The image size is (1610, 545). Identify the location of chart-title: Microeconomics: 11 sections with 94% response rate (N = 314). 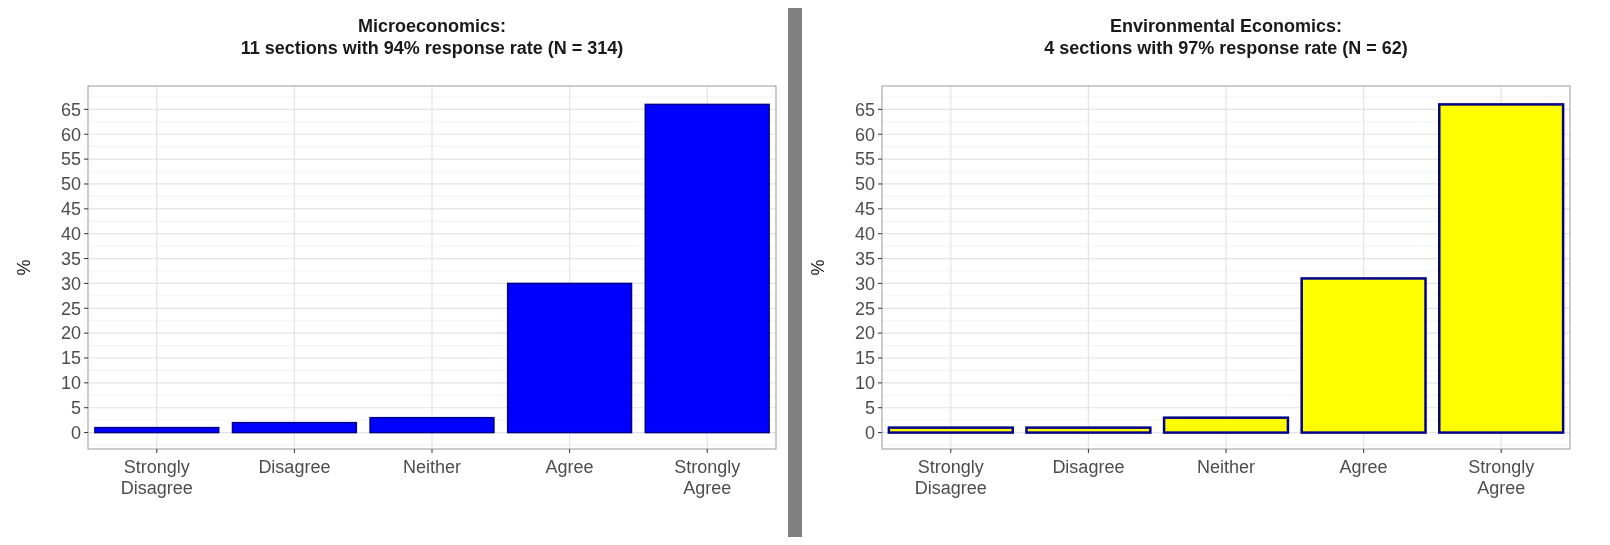
(432, 37).